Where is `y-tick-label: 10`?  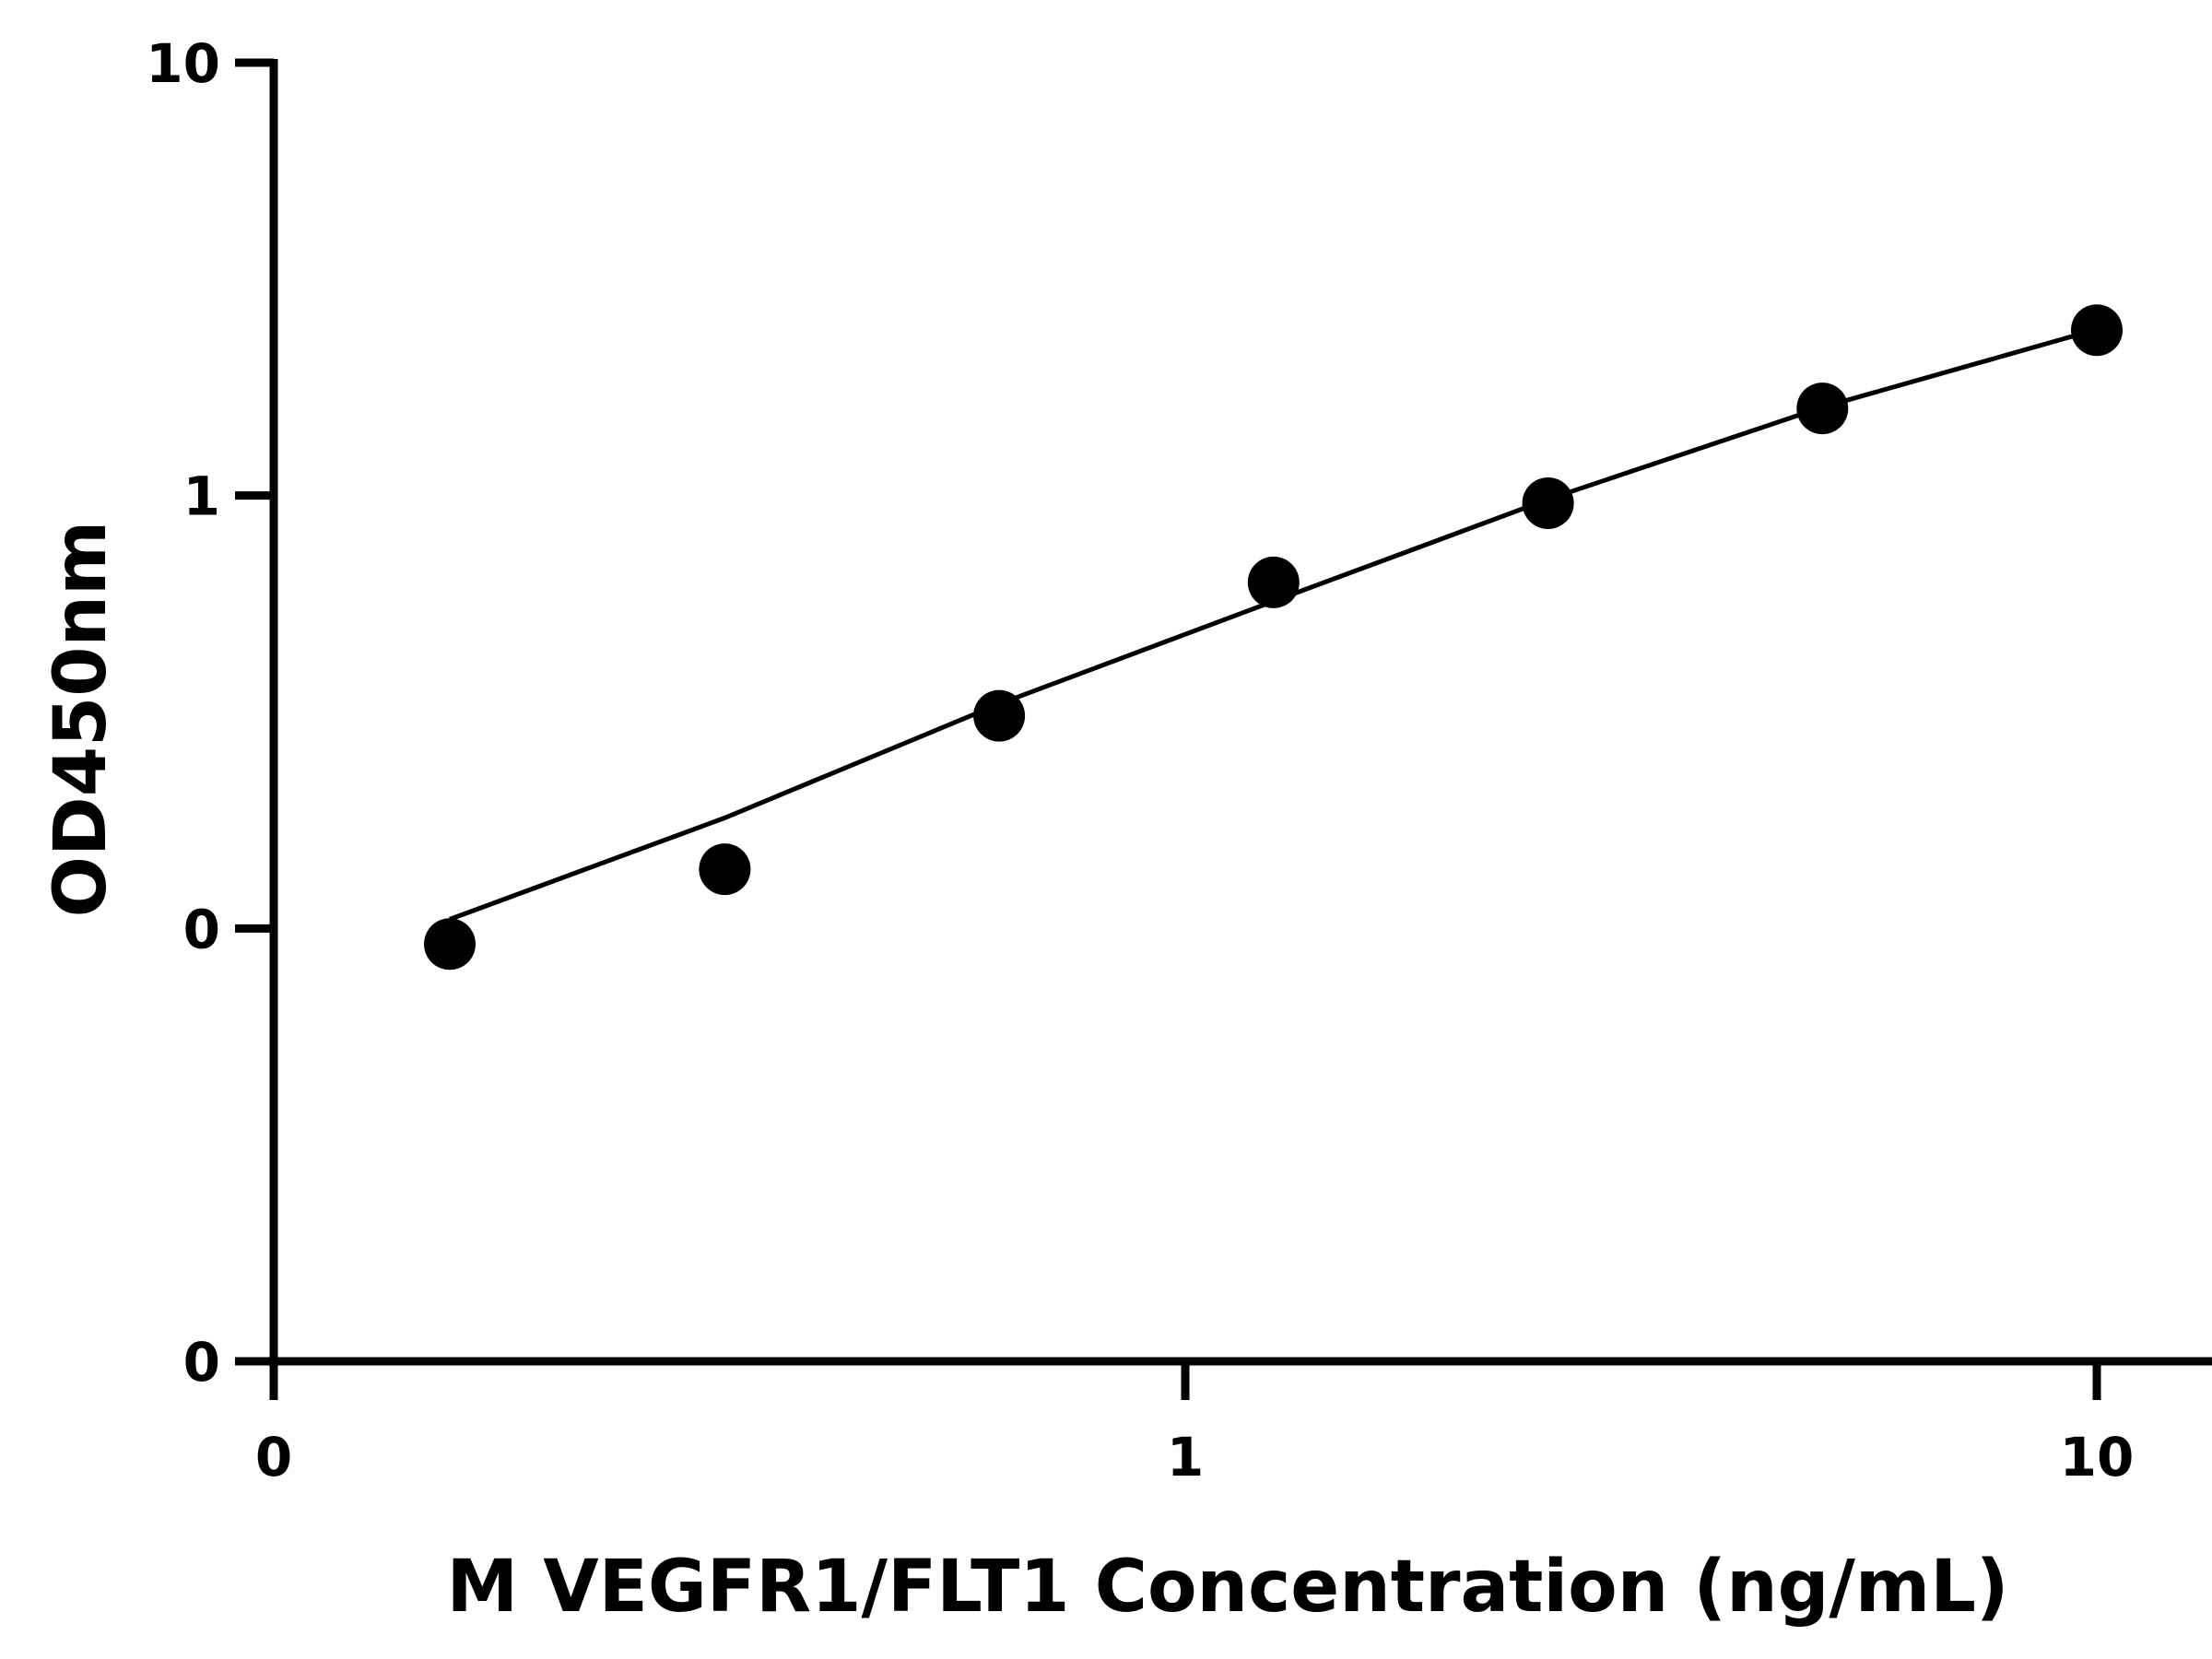 y-tick-label: 10 is located at coordinates (183, 63).